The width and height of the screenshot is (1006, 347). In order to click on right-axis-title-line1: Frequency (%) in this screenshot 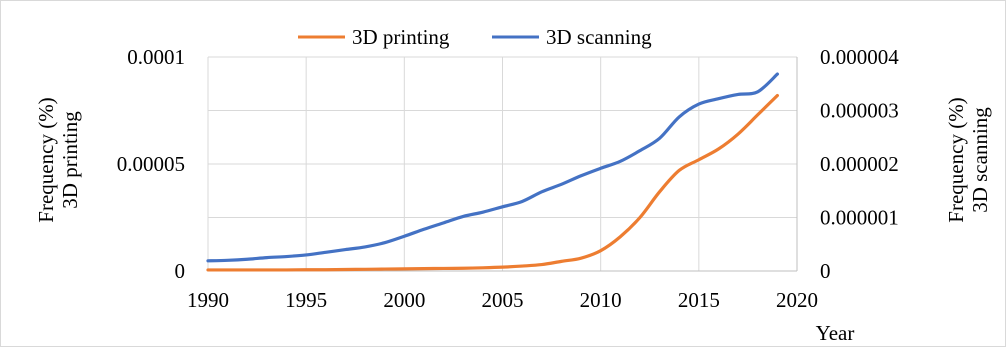, I will do `click(956, 159)`.